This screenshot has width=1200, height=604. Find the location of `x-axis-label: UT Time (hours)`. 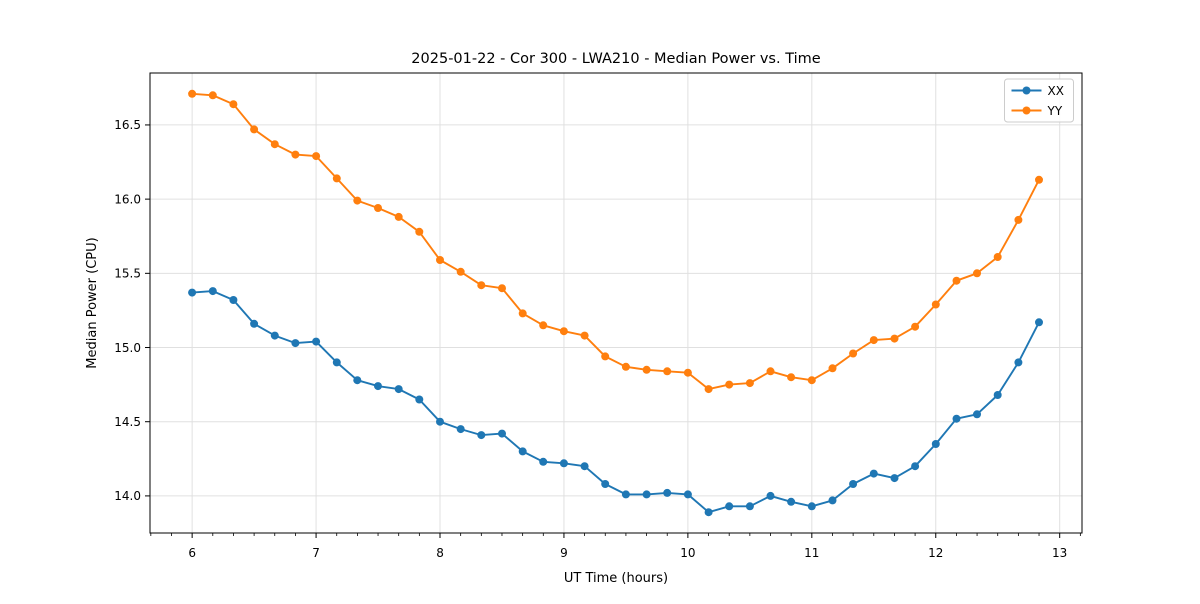

x-axis-label: UT Time (hours) is located at coordinates (616, 578).